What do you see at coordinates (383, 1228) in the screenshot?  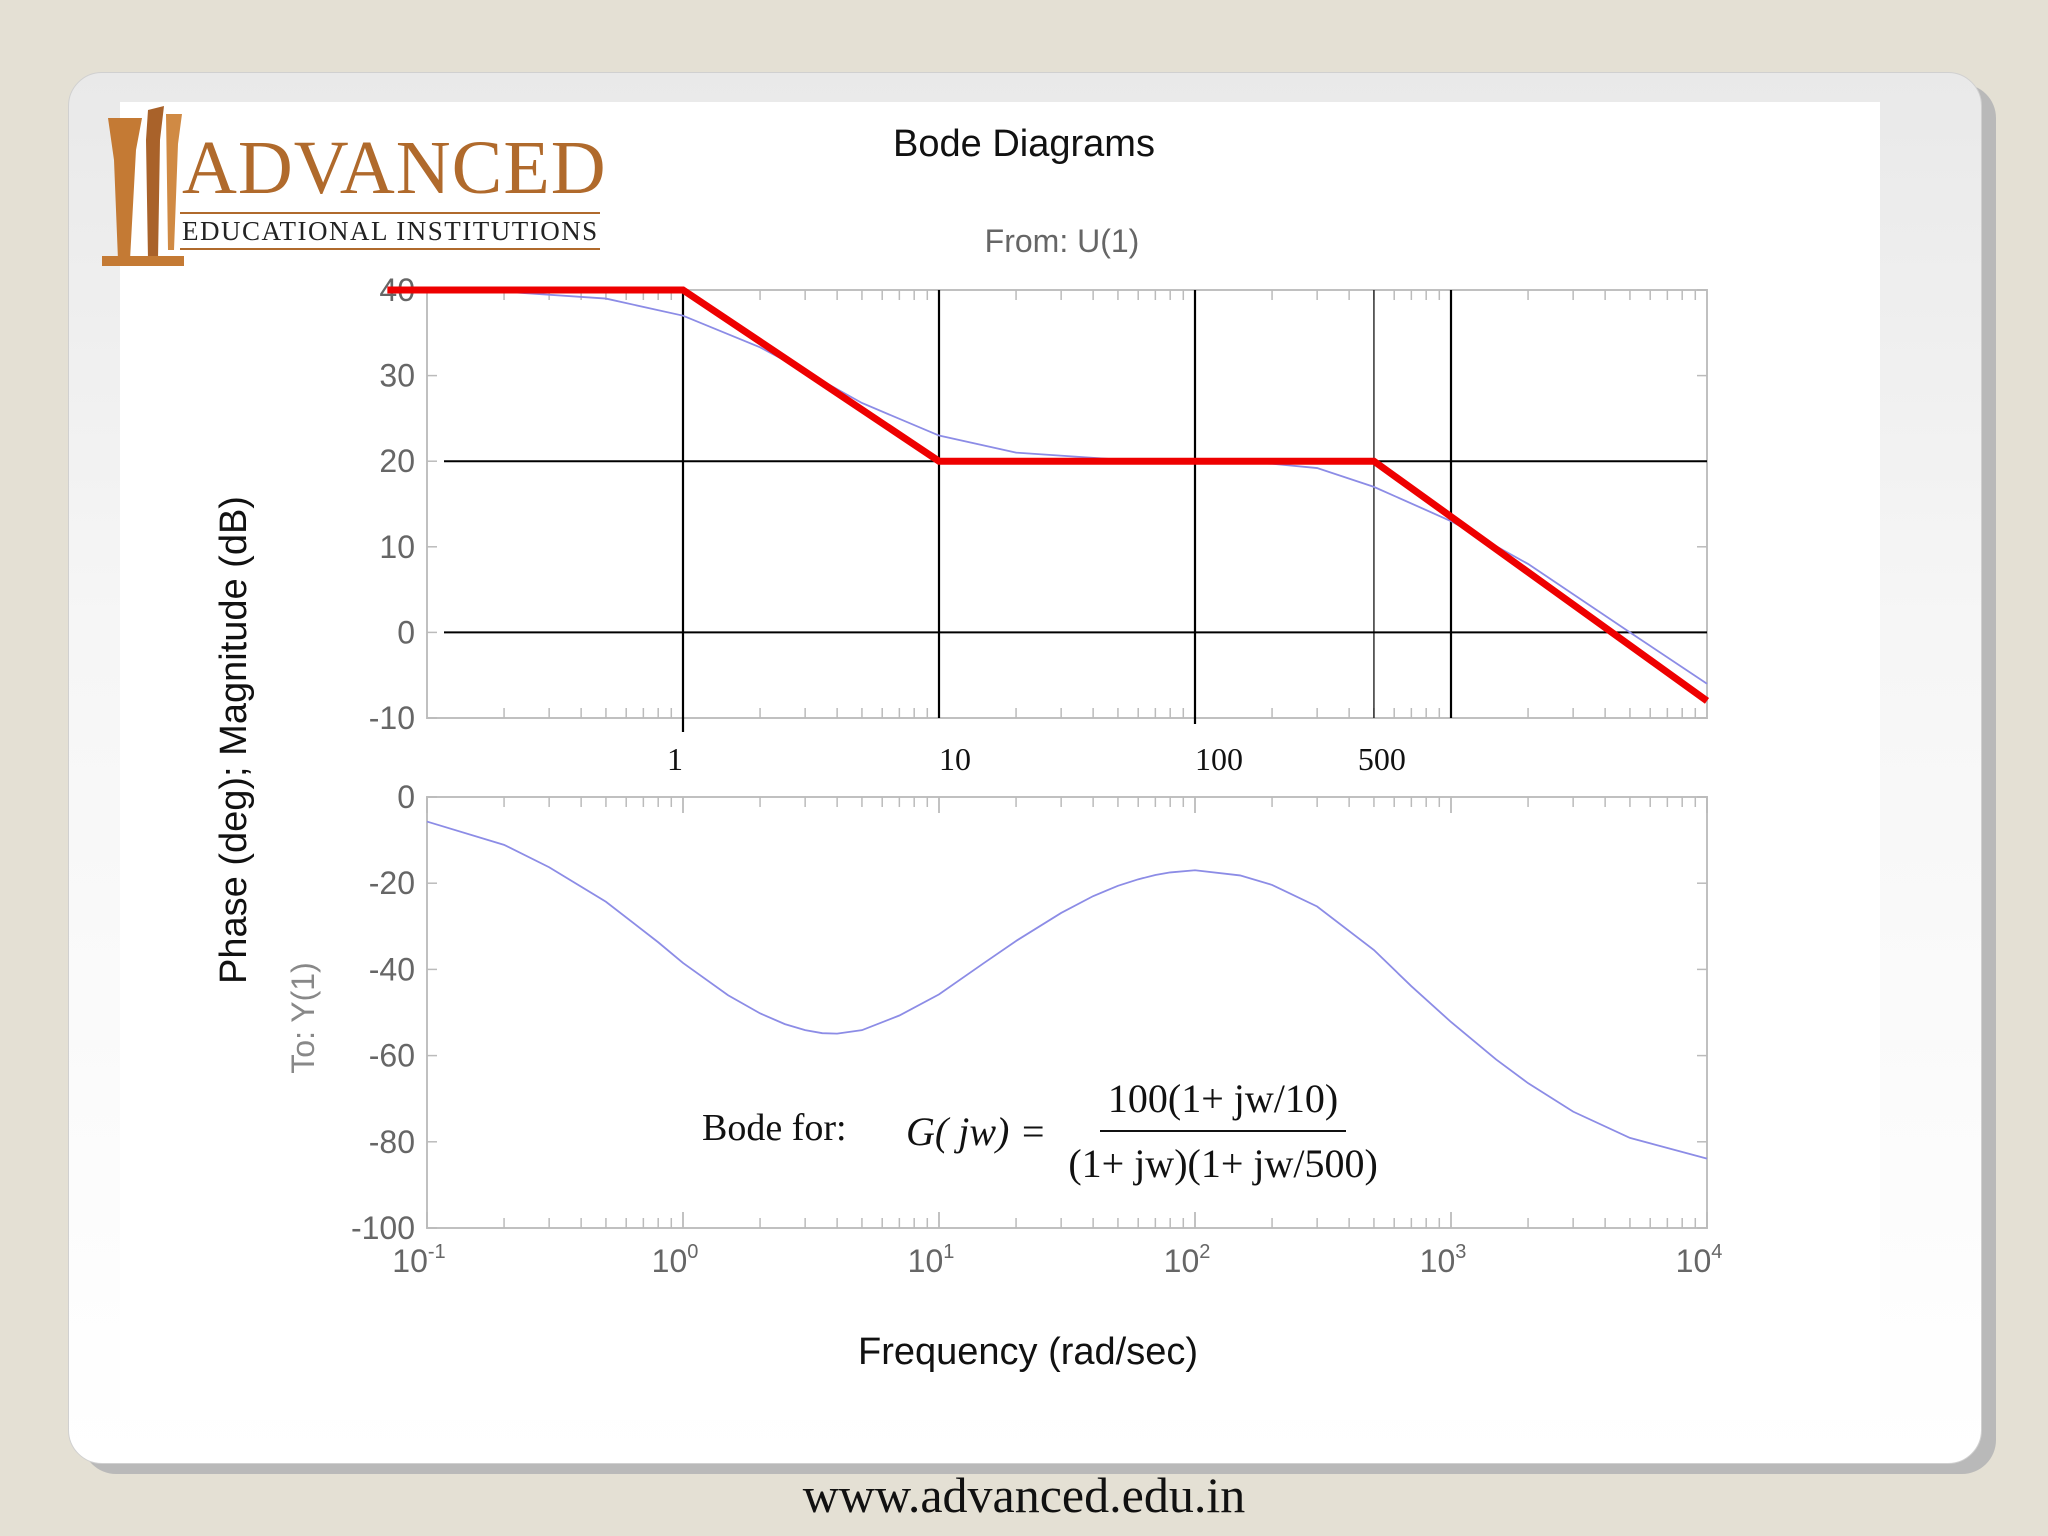 I see `y-tick-label: -100` at bounding box center [383, 1228].